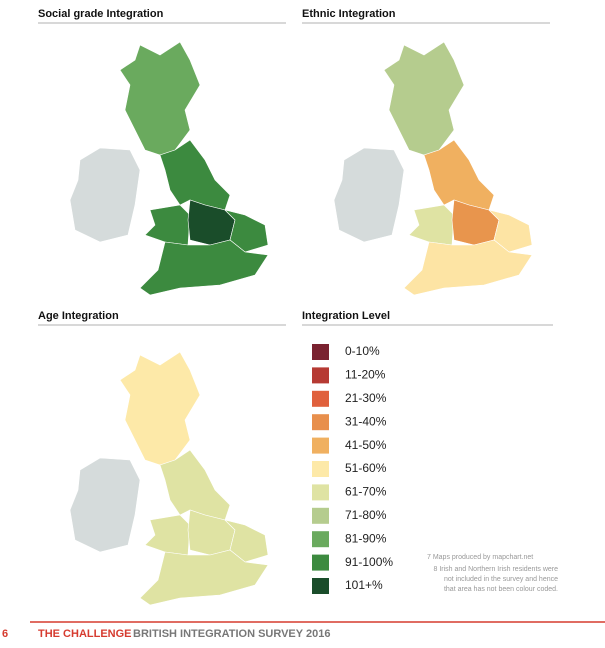  What do you see at coordinates (362, 351) in the screenshot?
I see `legend-label: 0-10%` at bounding box center [362, 351].